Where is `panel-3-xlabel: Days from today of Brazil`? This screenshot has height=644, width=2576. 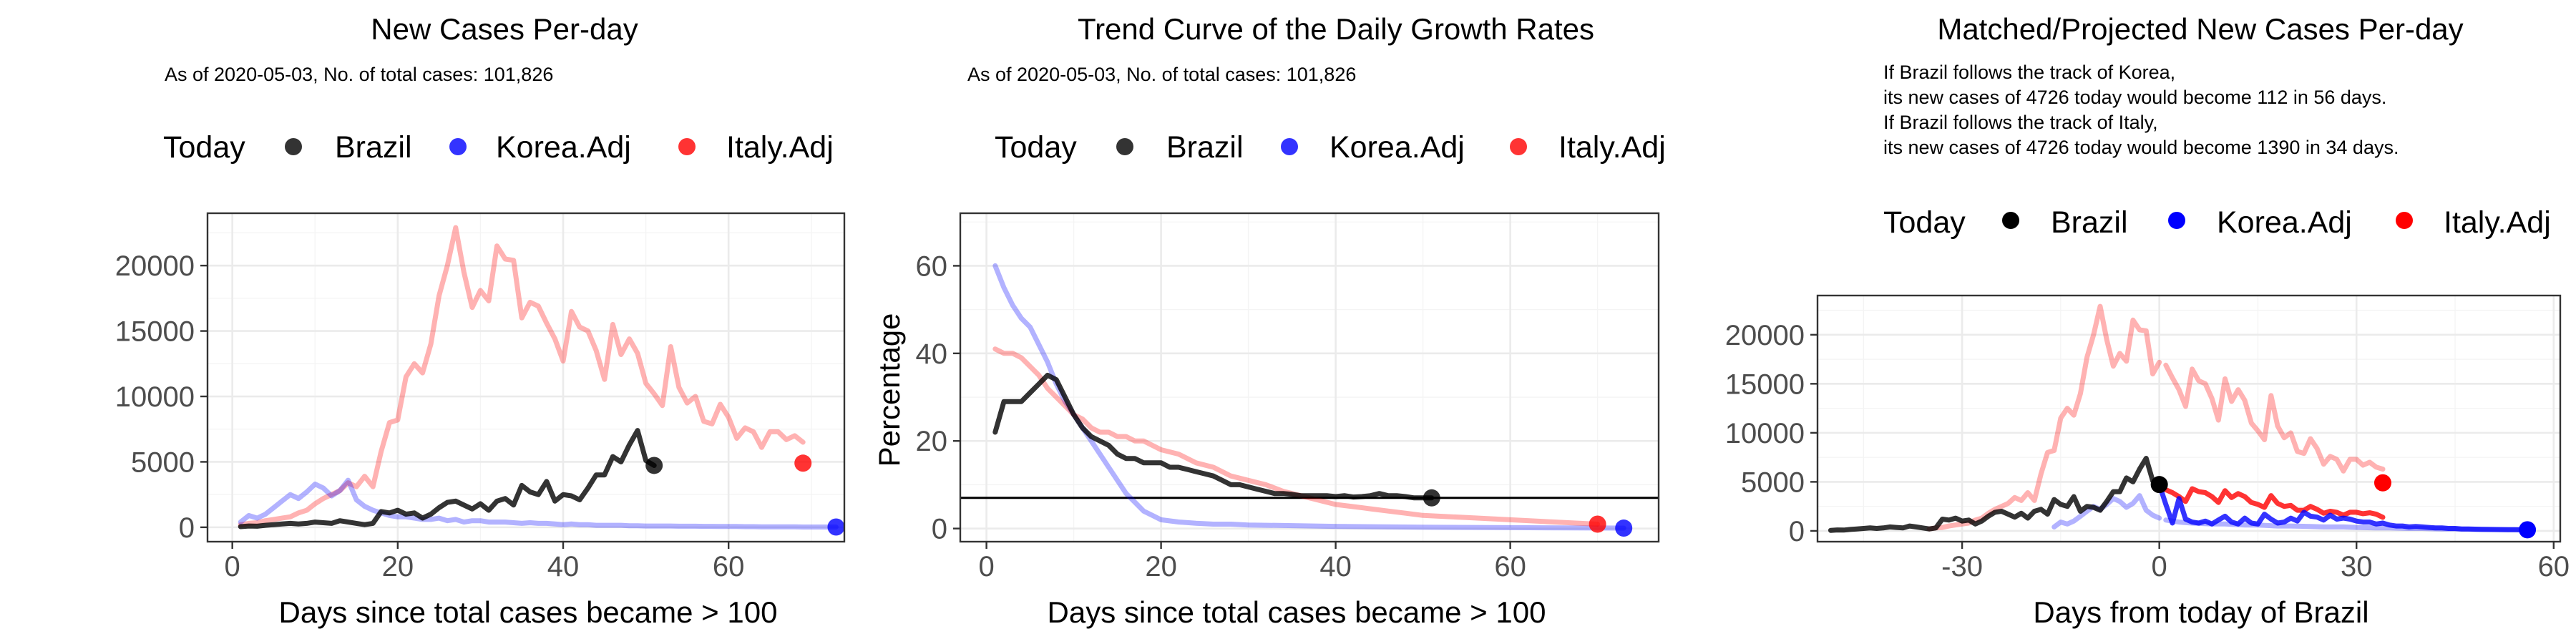
panel-3-xlabel: Days from today of Brazil is located at coordinates (2200, 612).